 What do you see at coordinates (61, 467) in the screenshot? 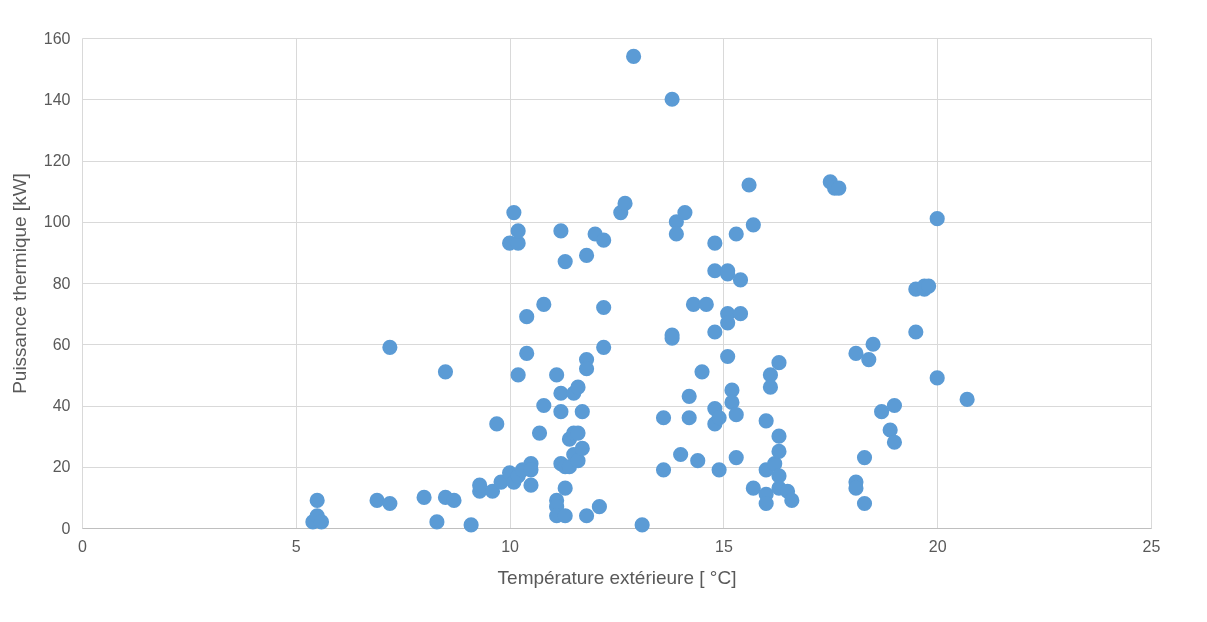
I see `y-tick-label: 20` at bounding box center [61, 467].